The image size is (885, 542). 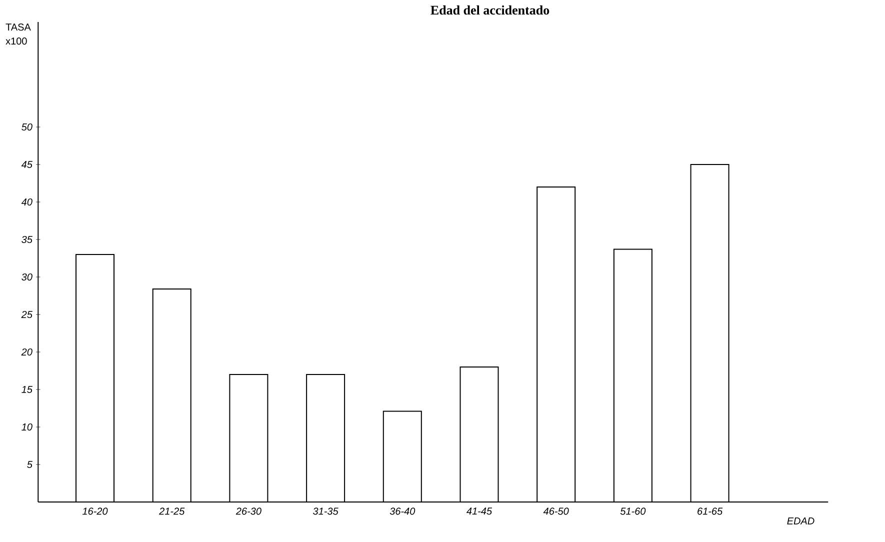 I want to click on x-tick-label: 21-25, so click(x=172, y=511).